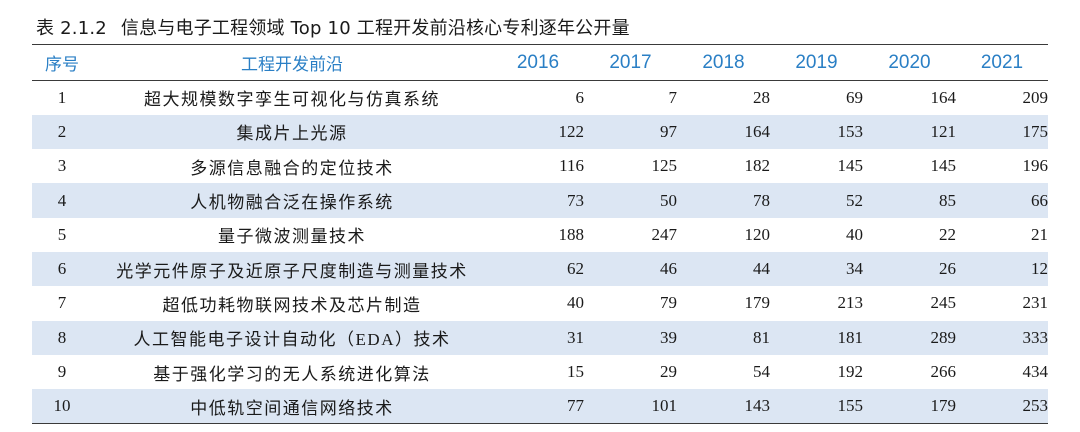 The height and width of the screenshot is (432, 1080). I want to click on patent-count-cell: 231, so click(1035, 303).